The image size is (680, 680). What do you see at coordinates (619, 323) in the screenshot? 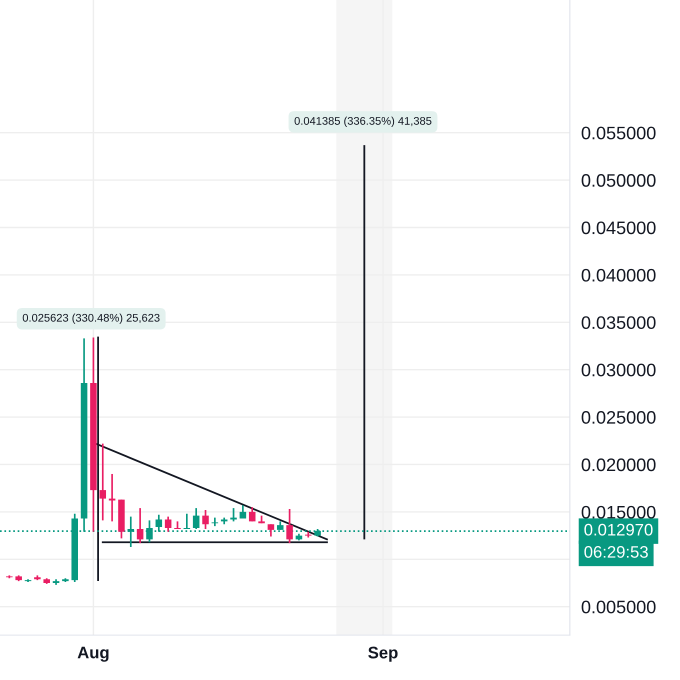
I see `y-tick-label: 0.035000` at bounding box center [619, 323].